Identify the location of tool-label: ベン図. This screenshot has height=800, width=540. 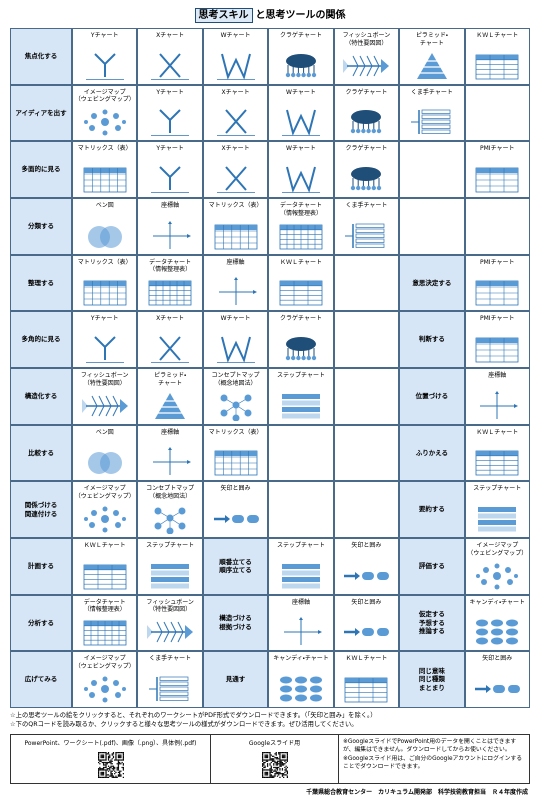
(104, 205).